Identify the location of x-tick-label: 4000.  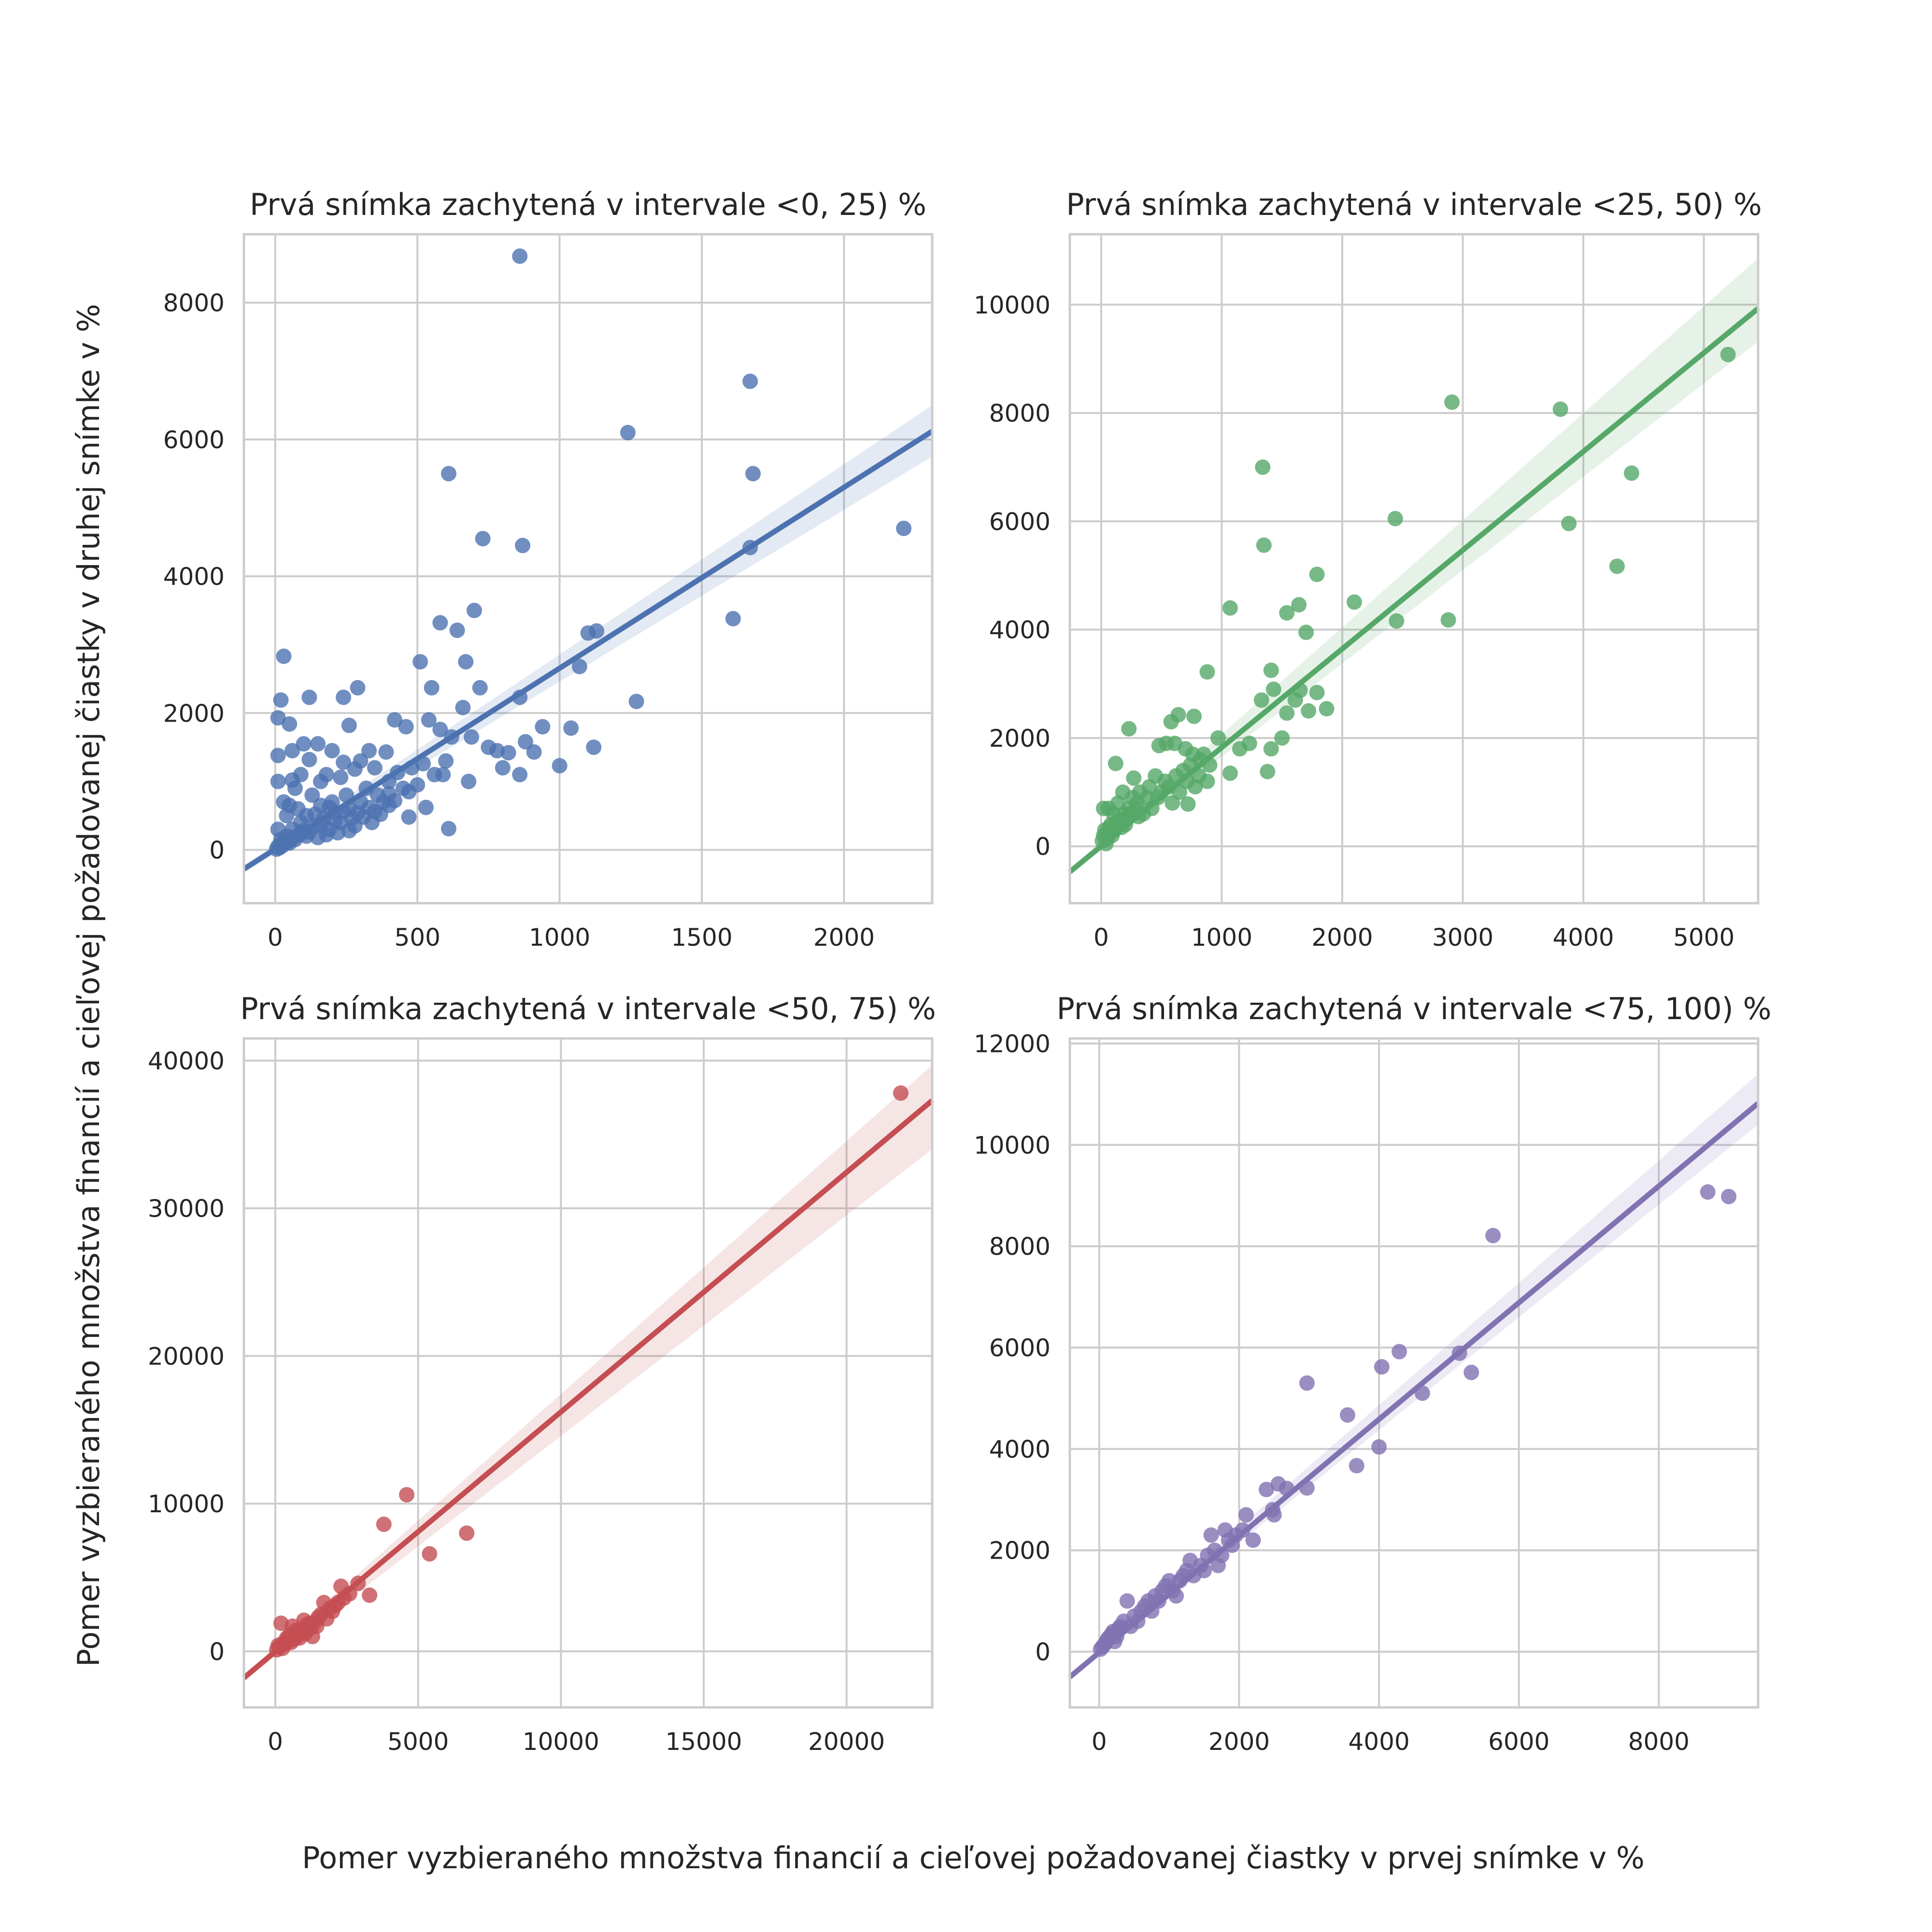
(1583, 937).